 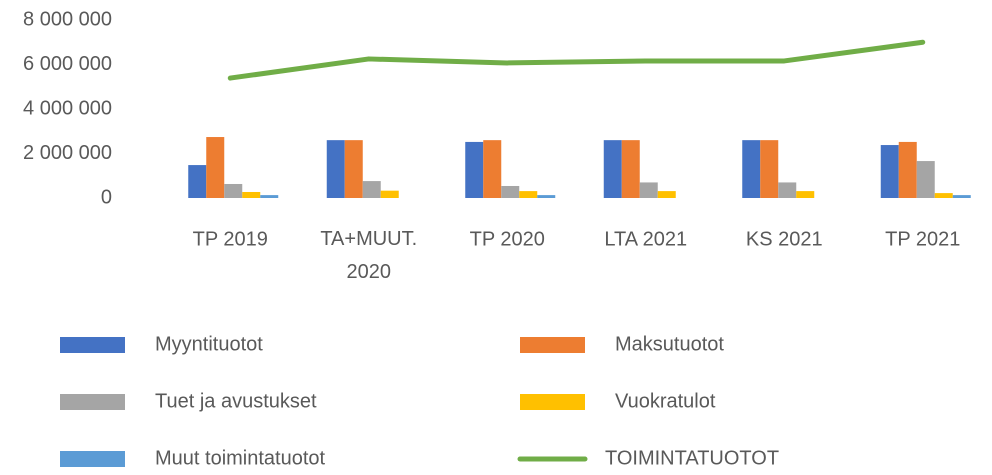 What do you see at coordinates (665, 401) in the screenshot?
I see `legend-label: Vuokratulot` at bounding box center [665, 401].